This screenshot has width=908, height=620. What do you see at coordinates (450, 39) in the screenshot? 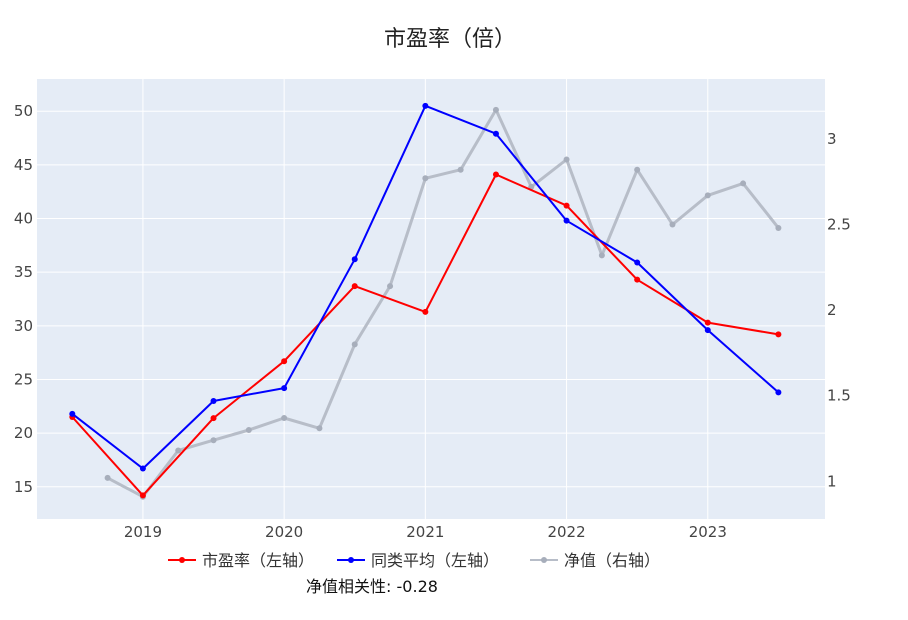
I see `chart-title: 市盈率（倍）` at bounding box center [450, 39].